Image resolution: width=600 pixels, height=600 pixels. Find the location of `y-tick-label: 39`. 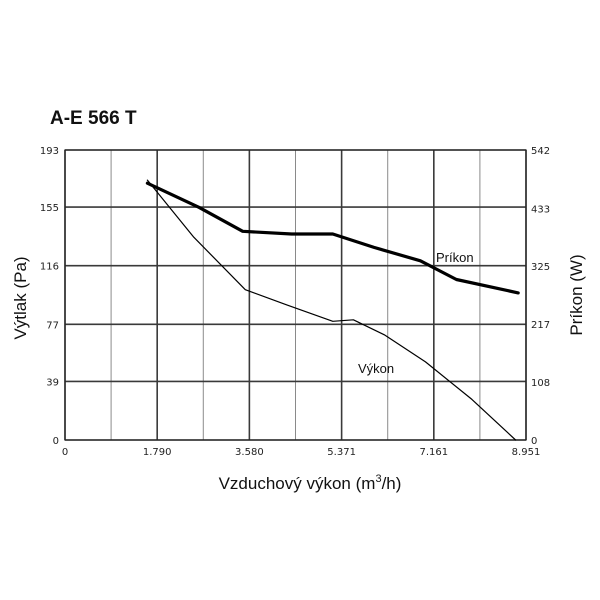

y-tick-label: 39 is located at coordinates (52, 382).